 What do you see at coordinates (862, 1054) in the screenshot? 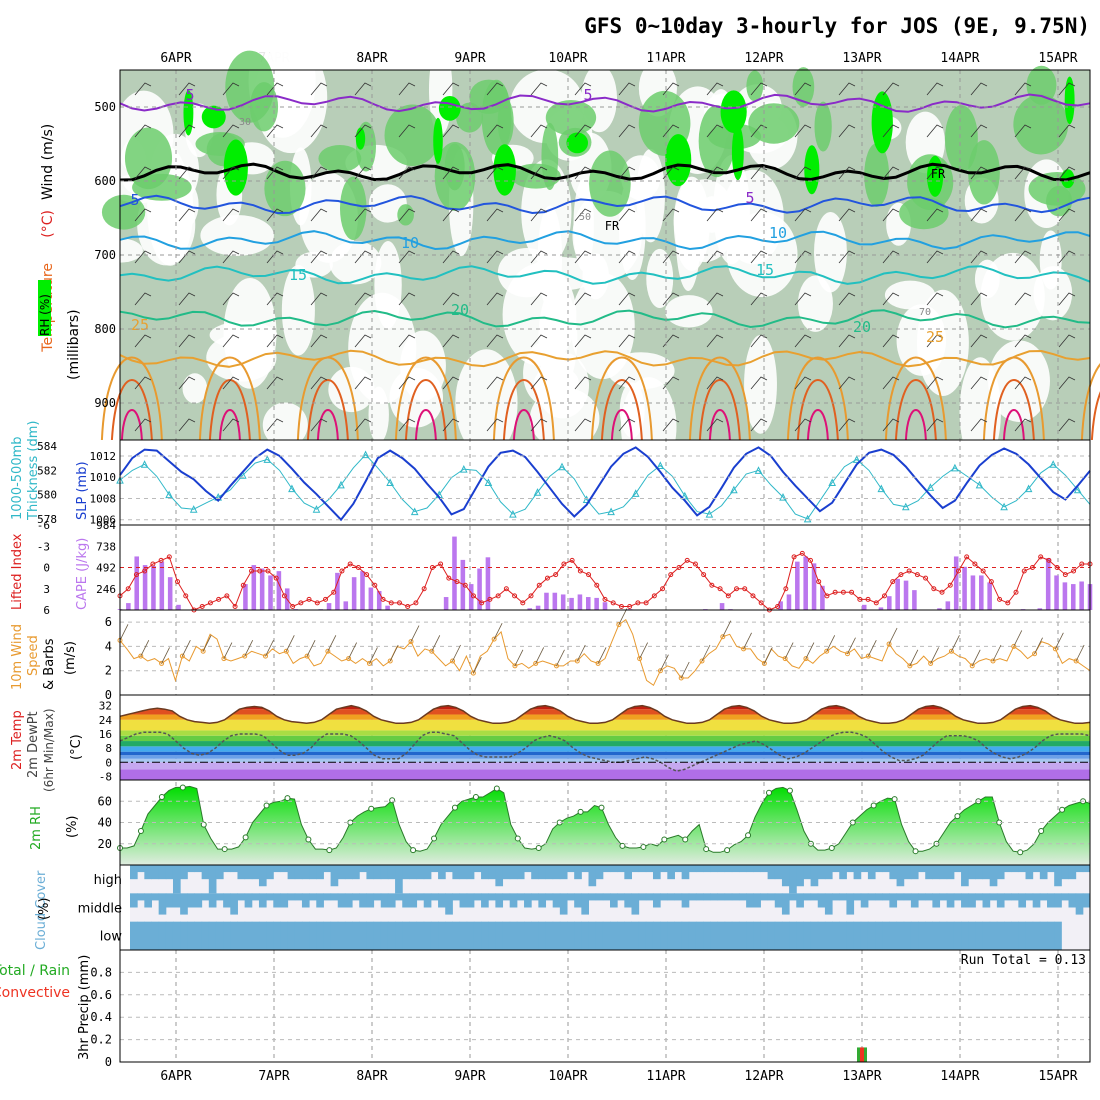
I see `precip-convective-bar` at bounding box center [862, 1054].